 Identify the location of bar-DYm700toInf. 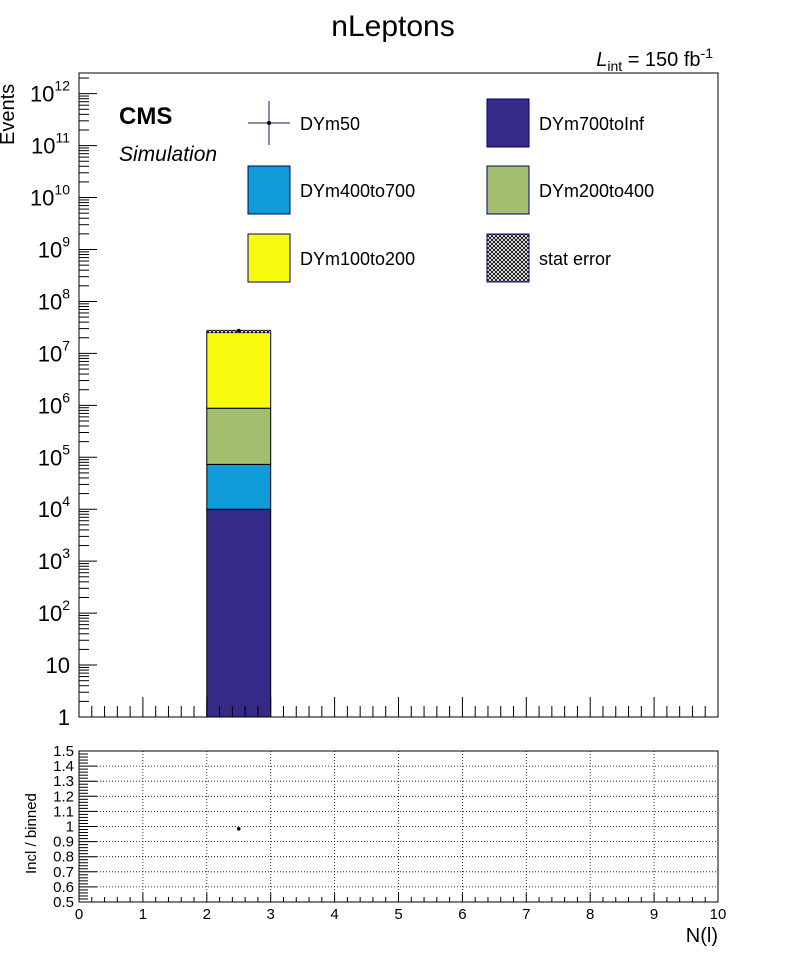
(239, 613).